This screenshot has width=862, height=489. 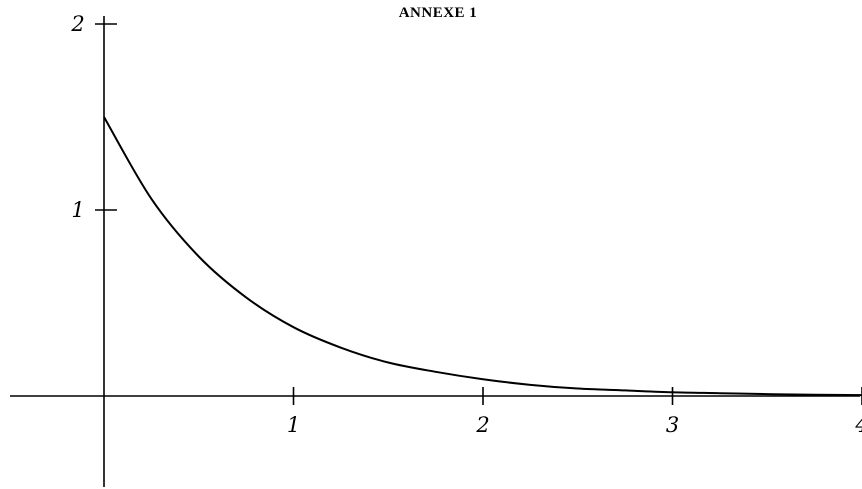 What do you see at coordinates (77, 210) in the screenshot?
I see `y-tick-label: 1` at bounding box center [77, 210].